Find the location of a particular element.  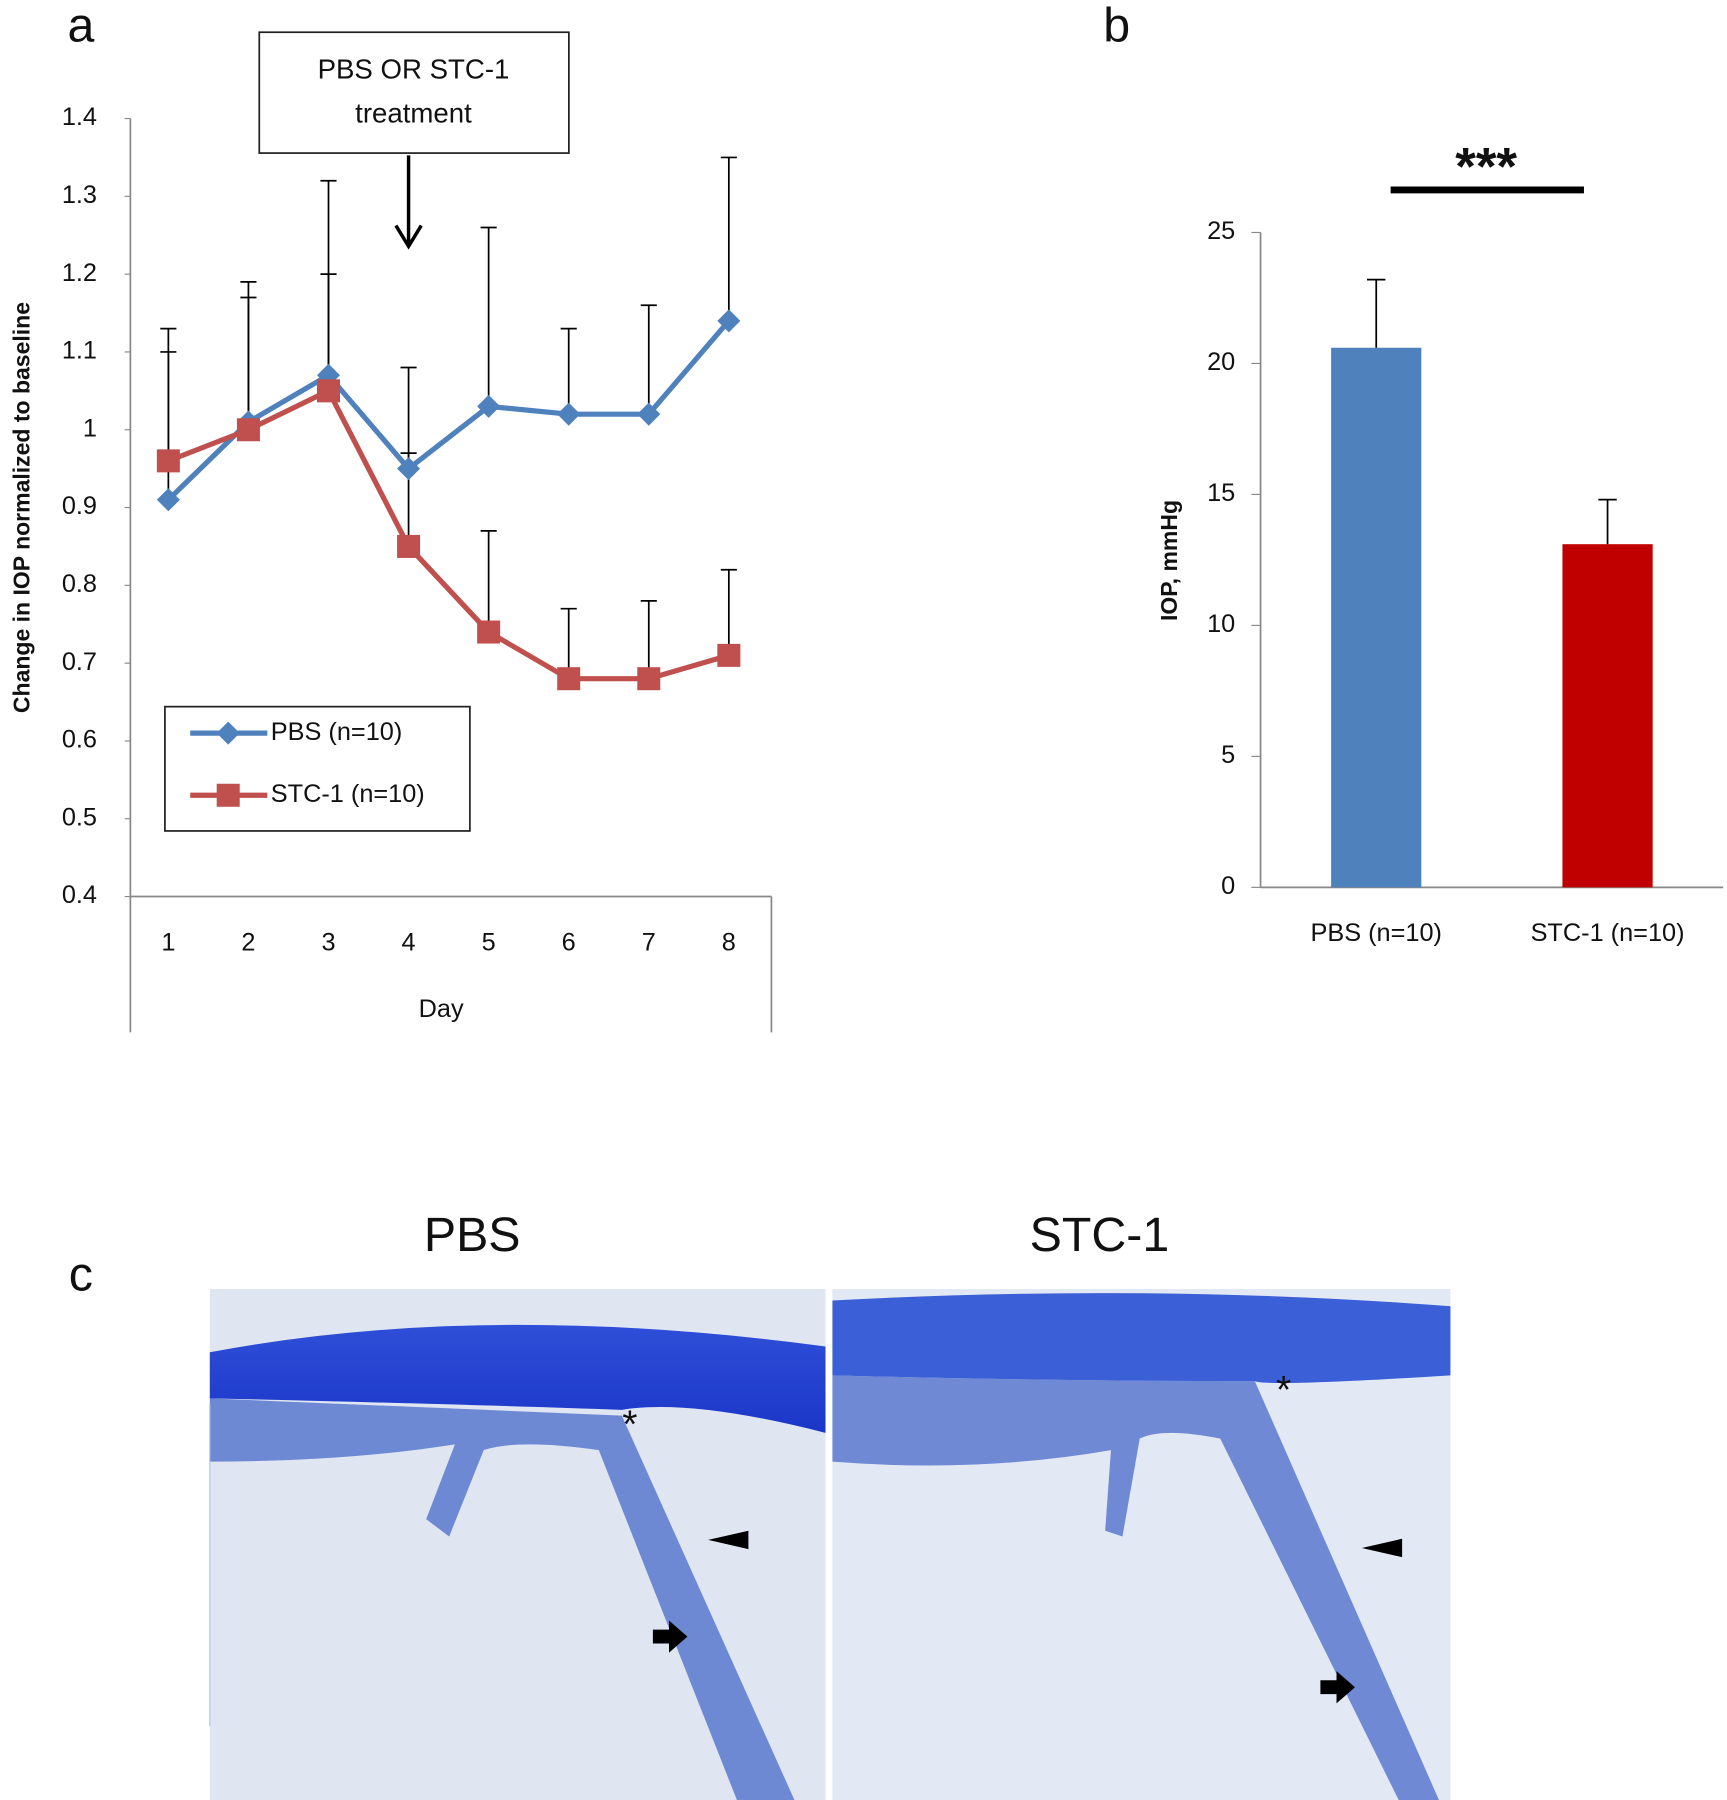

y-tick-label: 1 is located at coordinates (90, 428).